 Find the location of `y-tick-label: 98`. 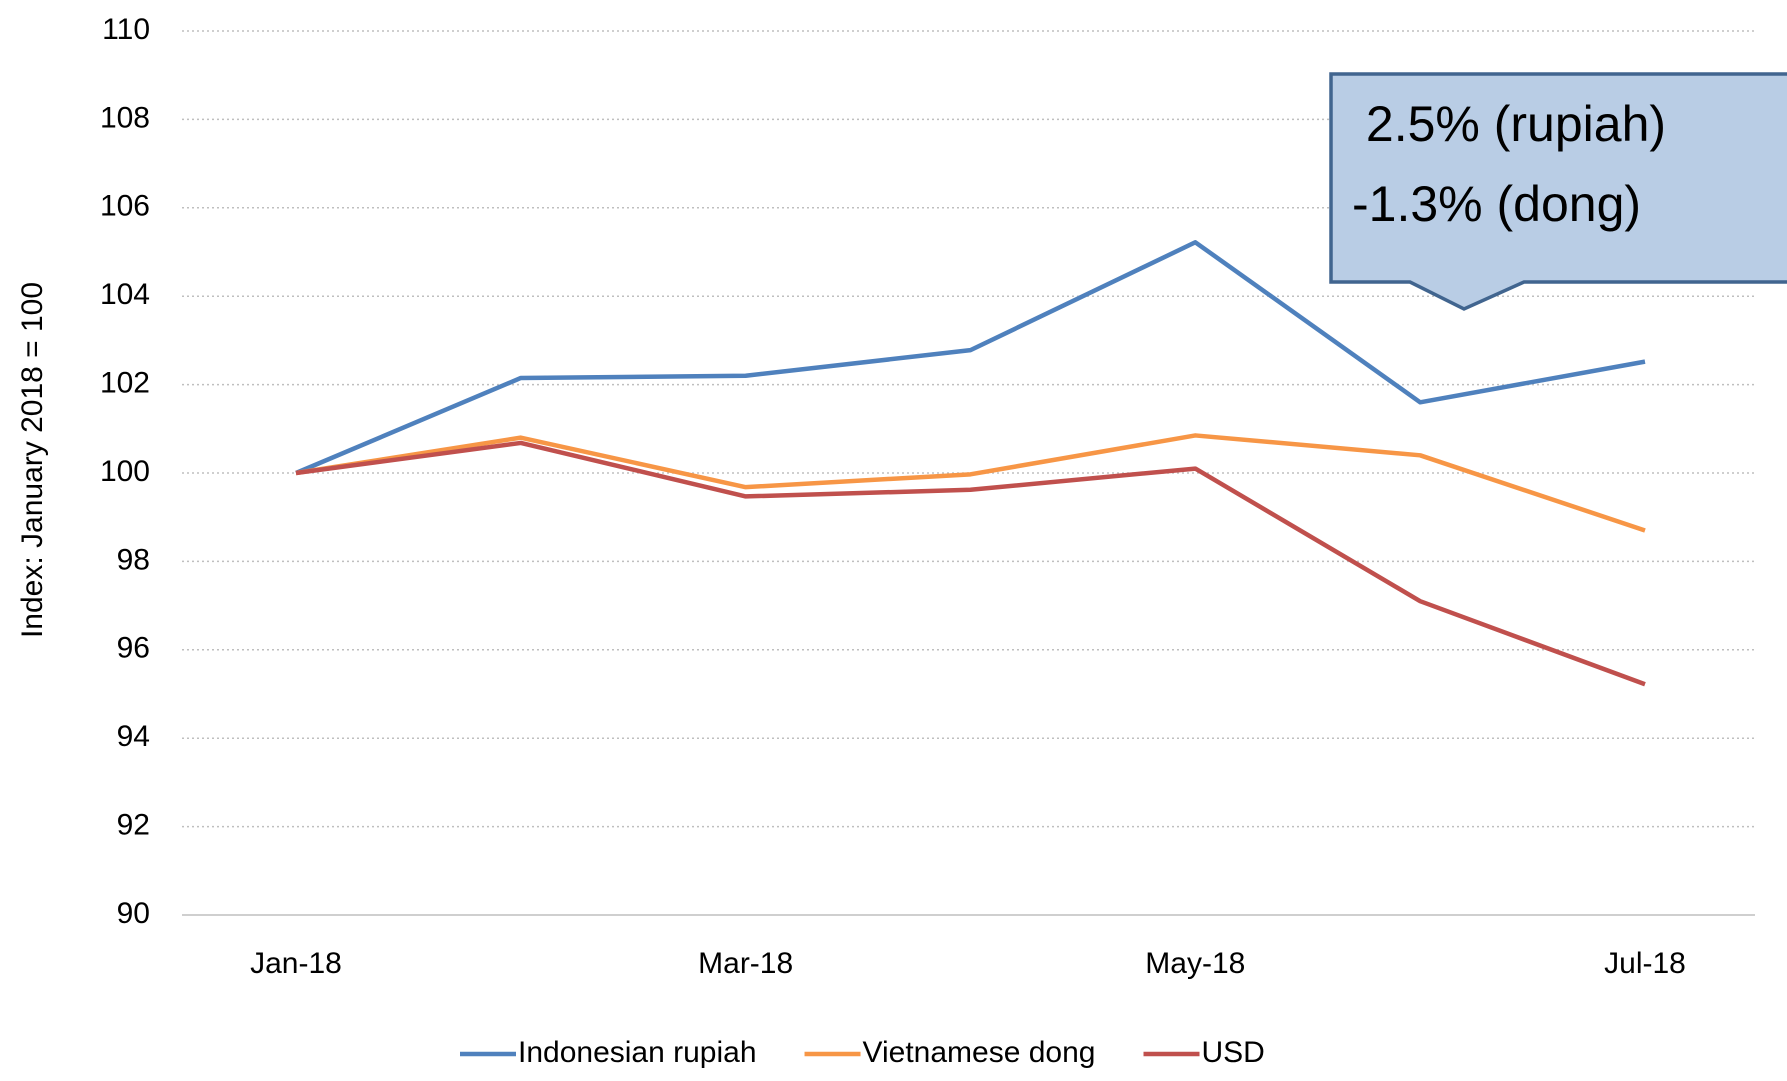

y-tick-label: 98 is located at coordinates (133, 559).